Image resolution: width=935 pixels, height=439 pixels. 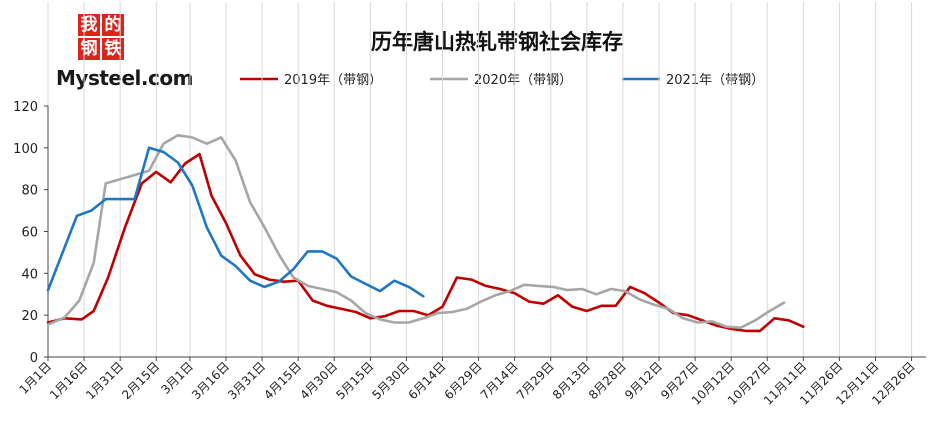 What do you see at coordinates (25, 149) in the screenshot?
I see `y-tick-label: 100` at bounding box center [25, 149].